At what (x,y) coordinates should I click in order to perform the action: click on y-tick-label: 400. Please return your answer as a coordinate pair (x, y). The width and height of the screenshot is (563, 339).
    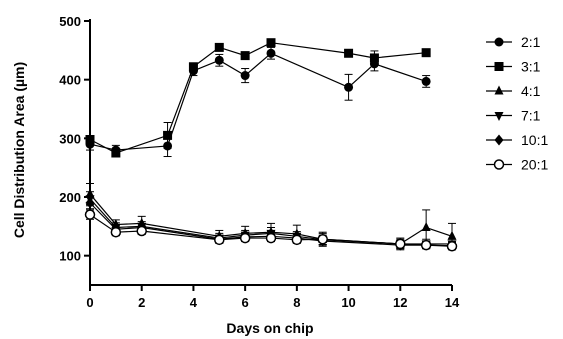
    Looking at the image, I should click on (70, 80).